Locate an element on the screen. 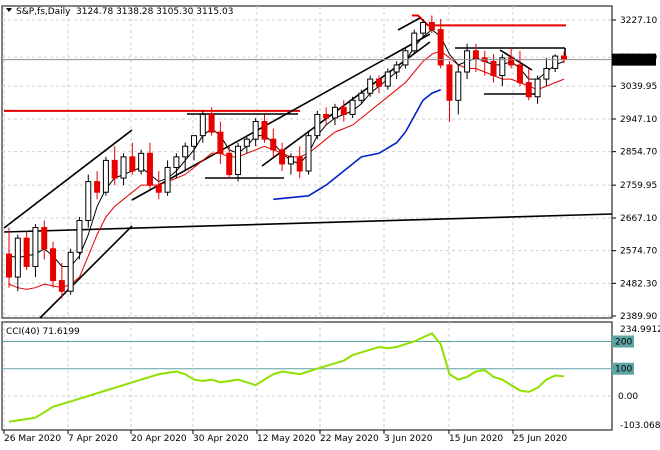 The image size is (660, 450). price-tick-label: 3227.10 is located at coordinates (638, 21).